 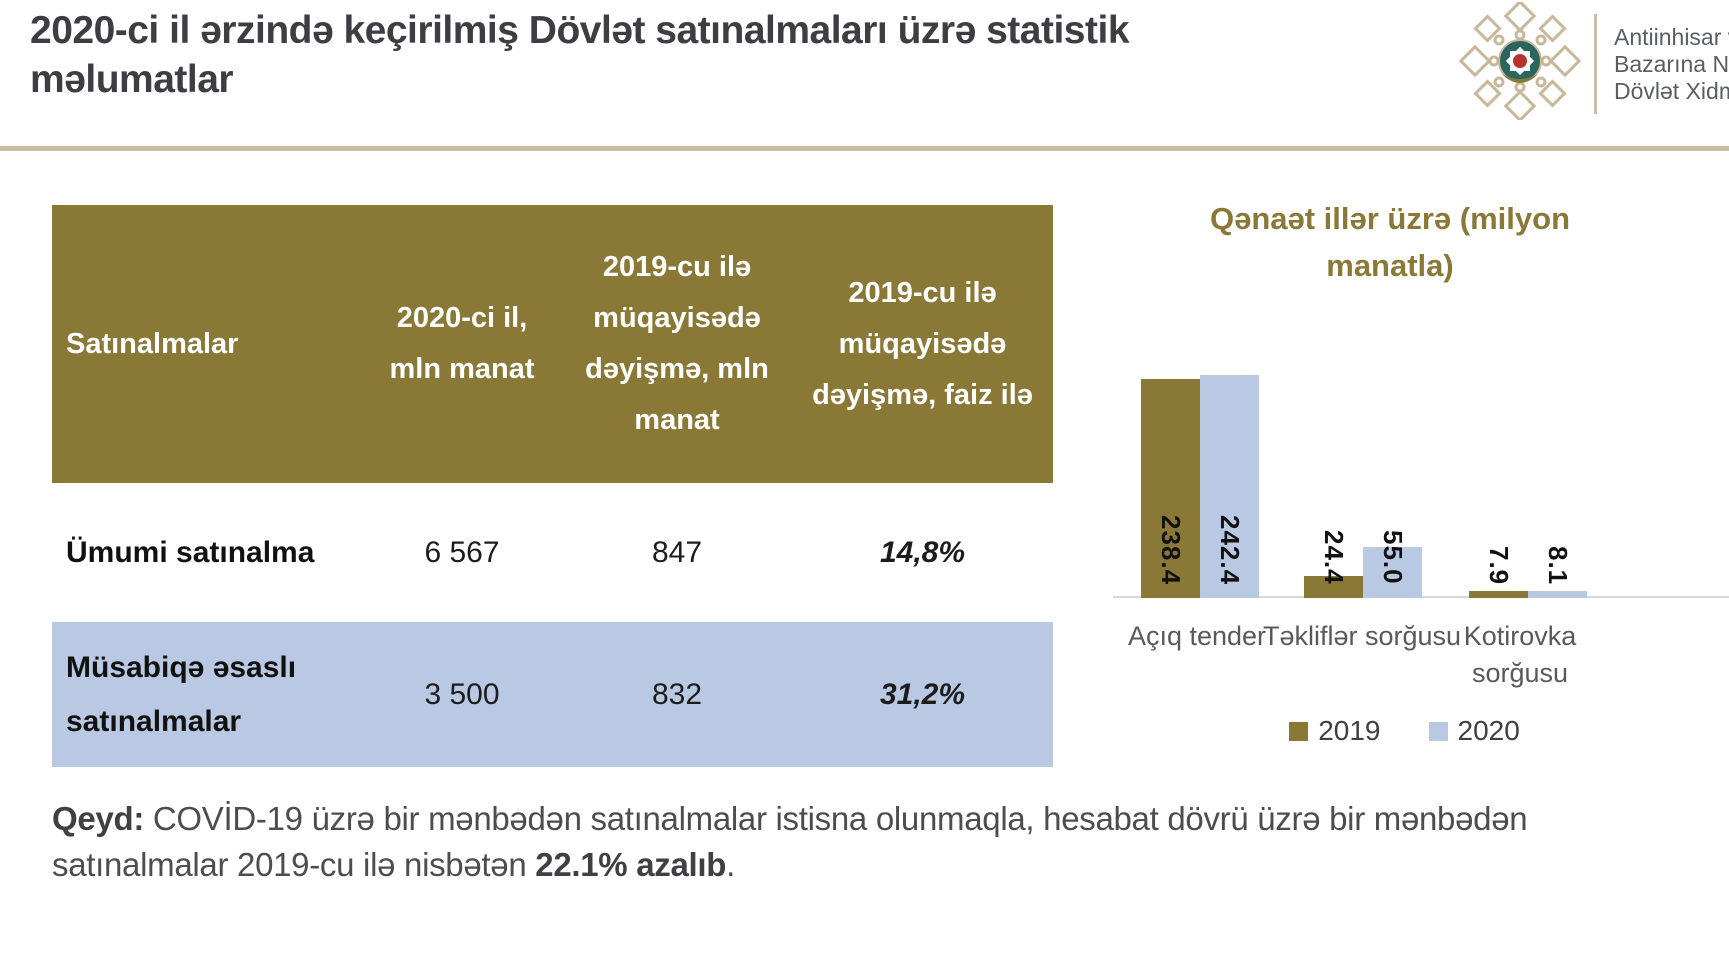 What do you see at coordinates (552, 552) in the screenshot?
I see `table-row-umumi: Ümumi satınalma 6 567 847 14,8%` at bounding box center [552, 552].